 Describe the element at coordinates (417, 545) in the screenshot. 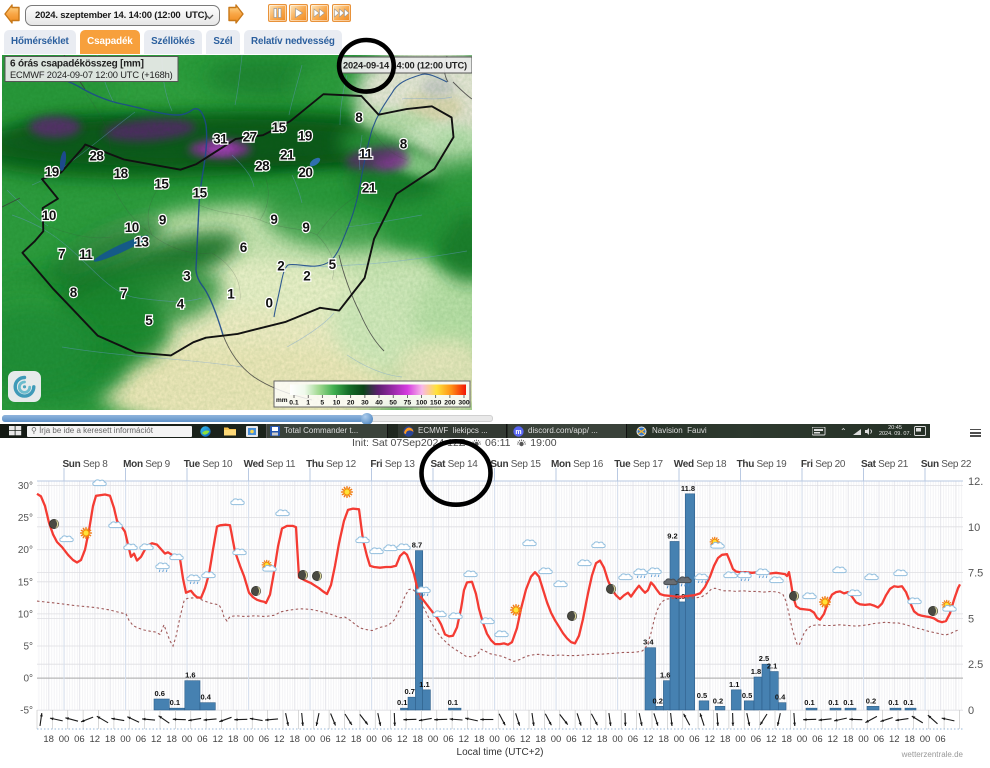

I see `svg-text: 8.7` at that location.